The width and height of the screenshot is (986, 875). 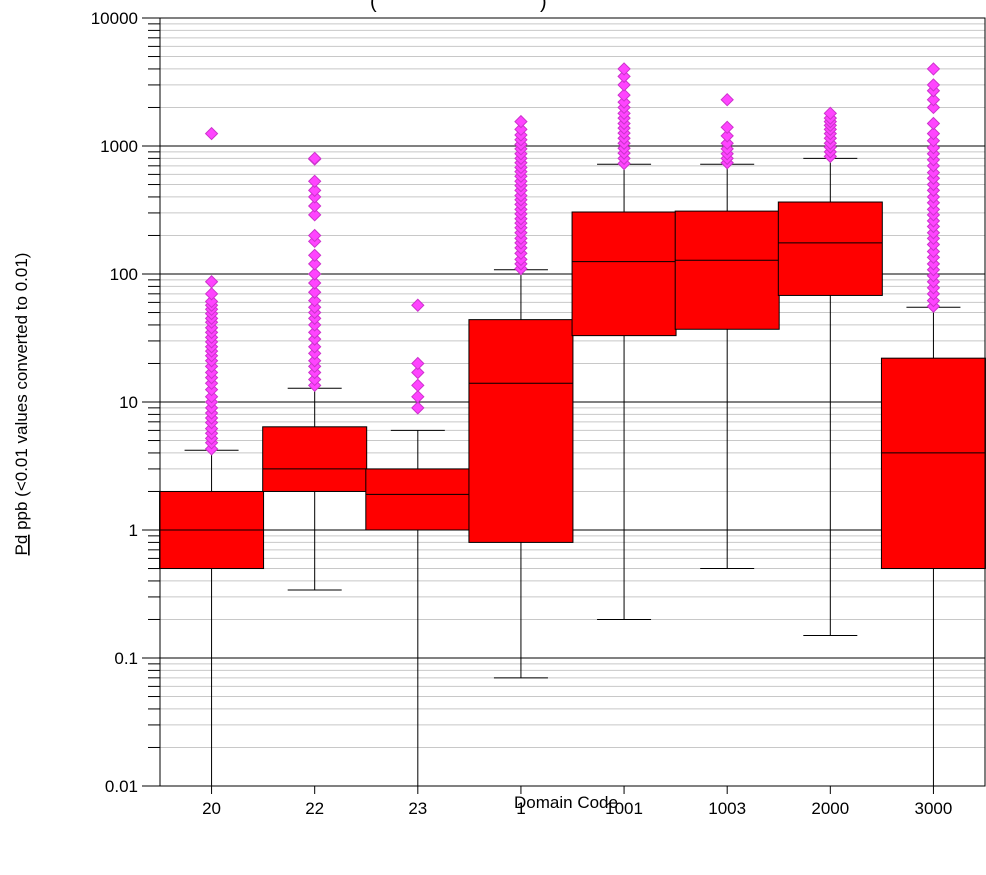 What do you see at coordinates (126, 658) in the screenshot?
I see `y-tick-label: 0.1` at bounding box center [126, 658].